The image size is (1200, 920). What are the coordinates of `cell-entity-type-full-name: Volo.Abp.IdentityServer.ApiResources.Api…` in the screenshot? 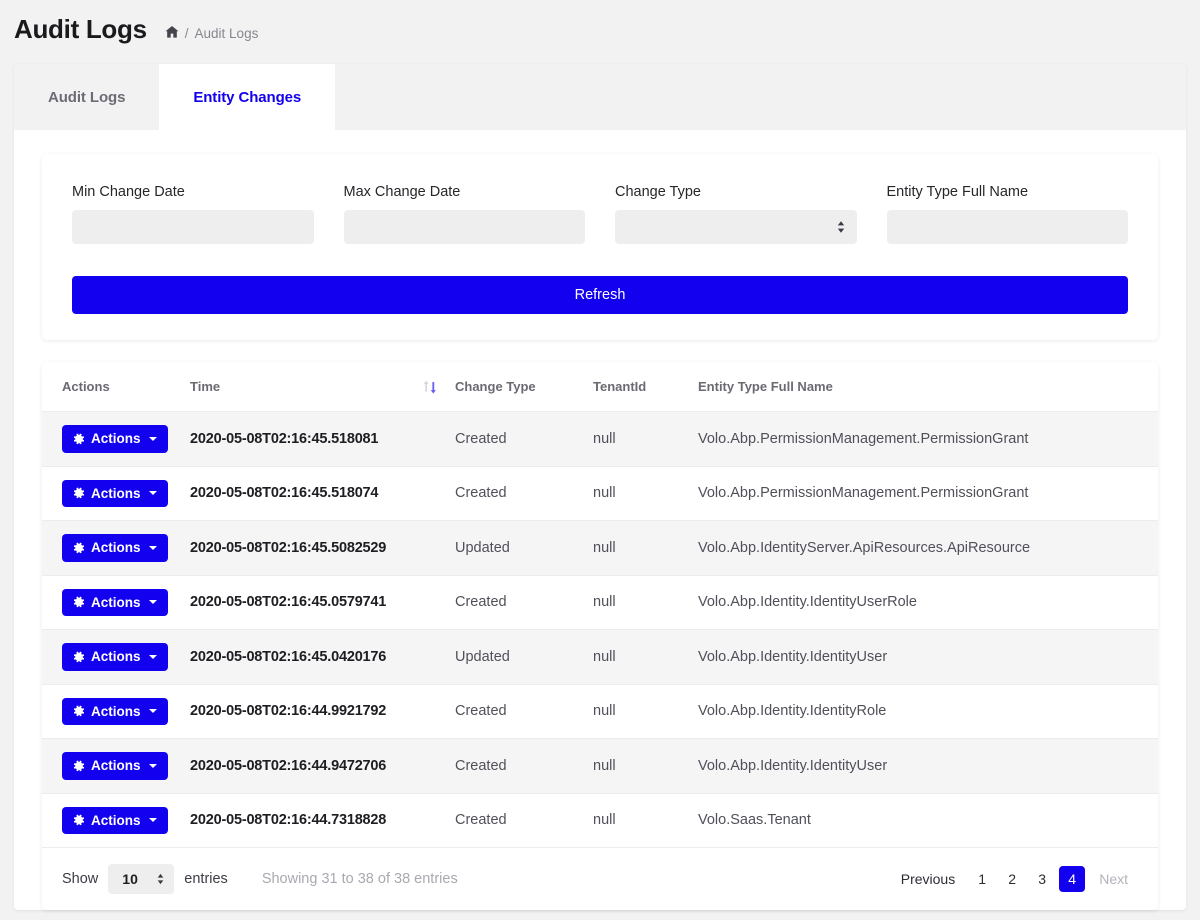 It's located at (928, 548).